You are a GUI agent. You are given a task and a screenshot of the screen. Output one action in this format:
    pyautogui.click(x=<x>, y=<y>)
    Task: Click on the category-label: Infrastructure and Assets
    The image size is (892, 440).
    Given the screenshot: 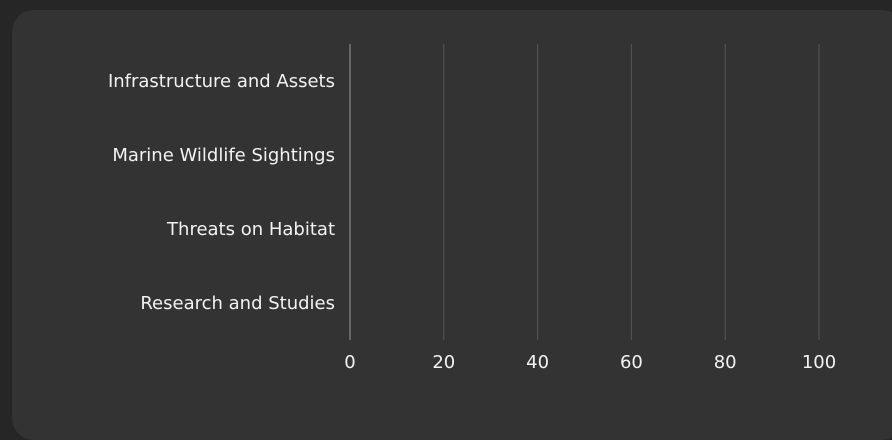 What is the action you would take?
    pyautogui.click(x=221, y=81)
    